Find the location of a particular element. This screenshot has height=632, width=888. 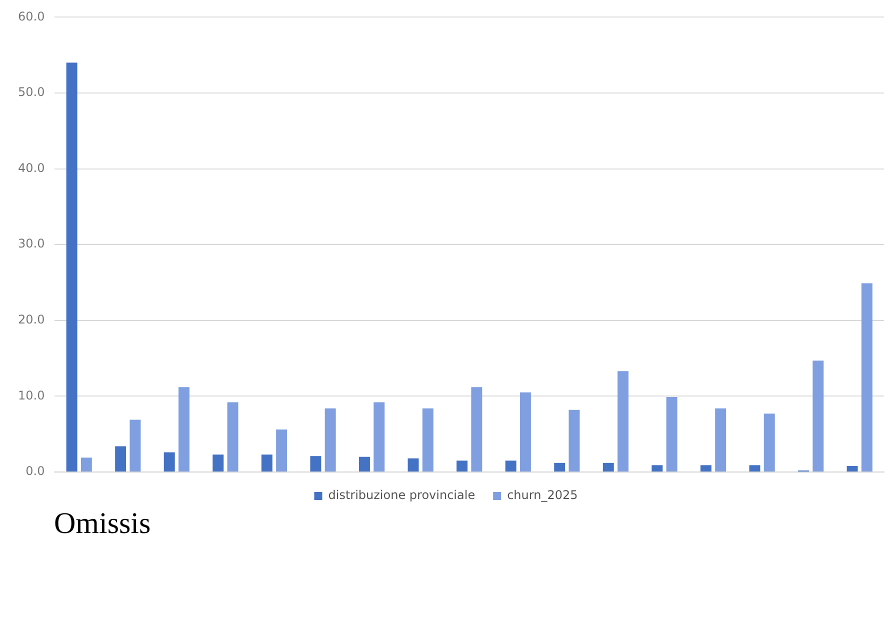

y-tick-label: 10.0 is located at coordinates (31, 395).